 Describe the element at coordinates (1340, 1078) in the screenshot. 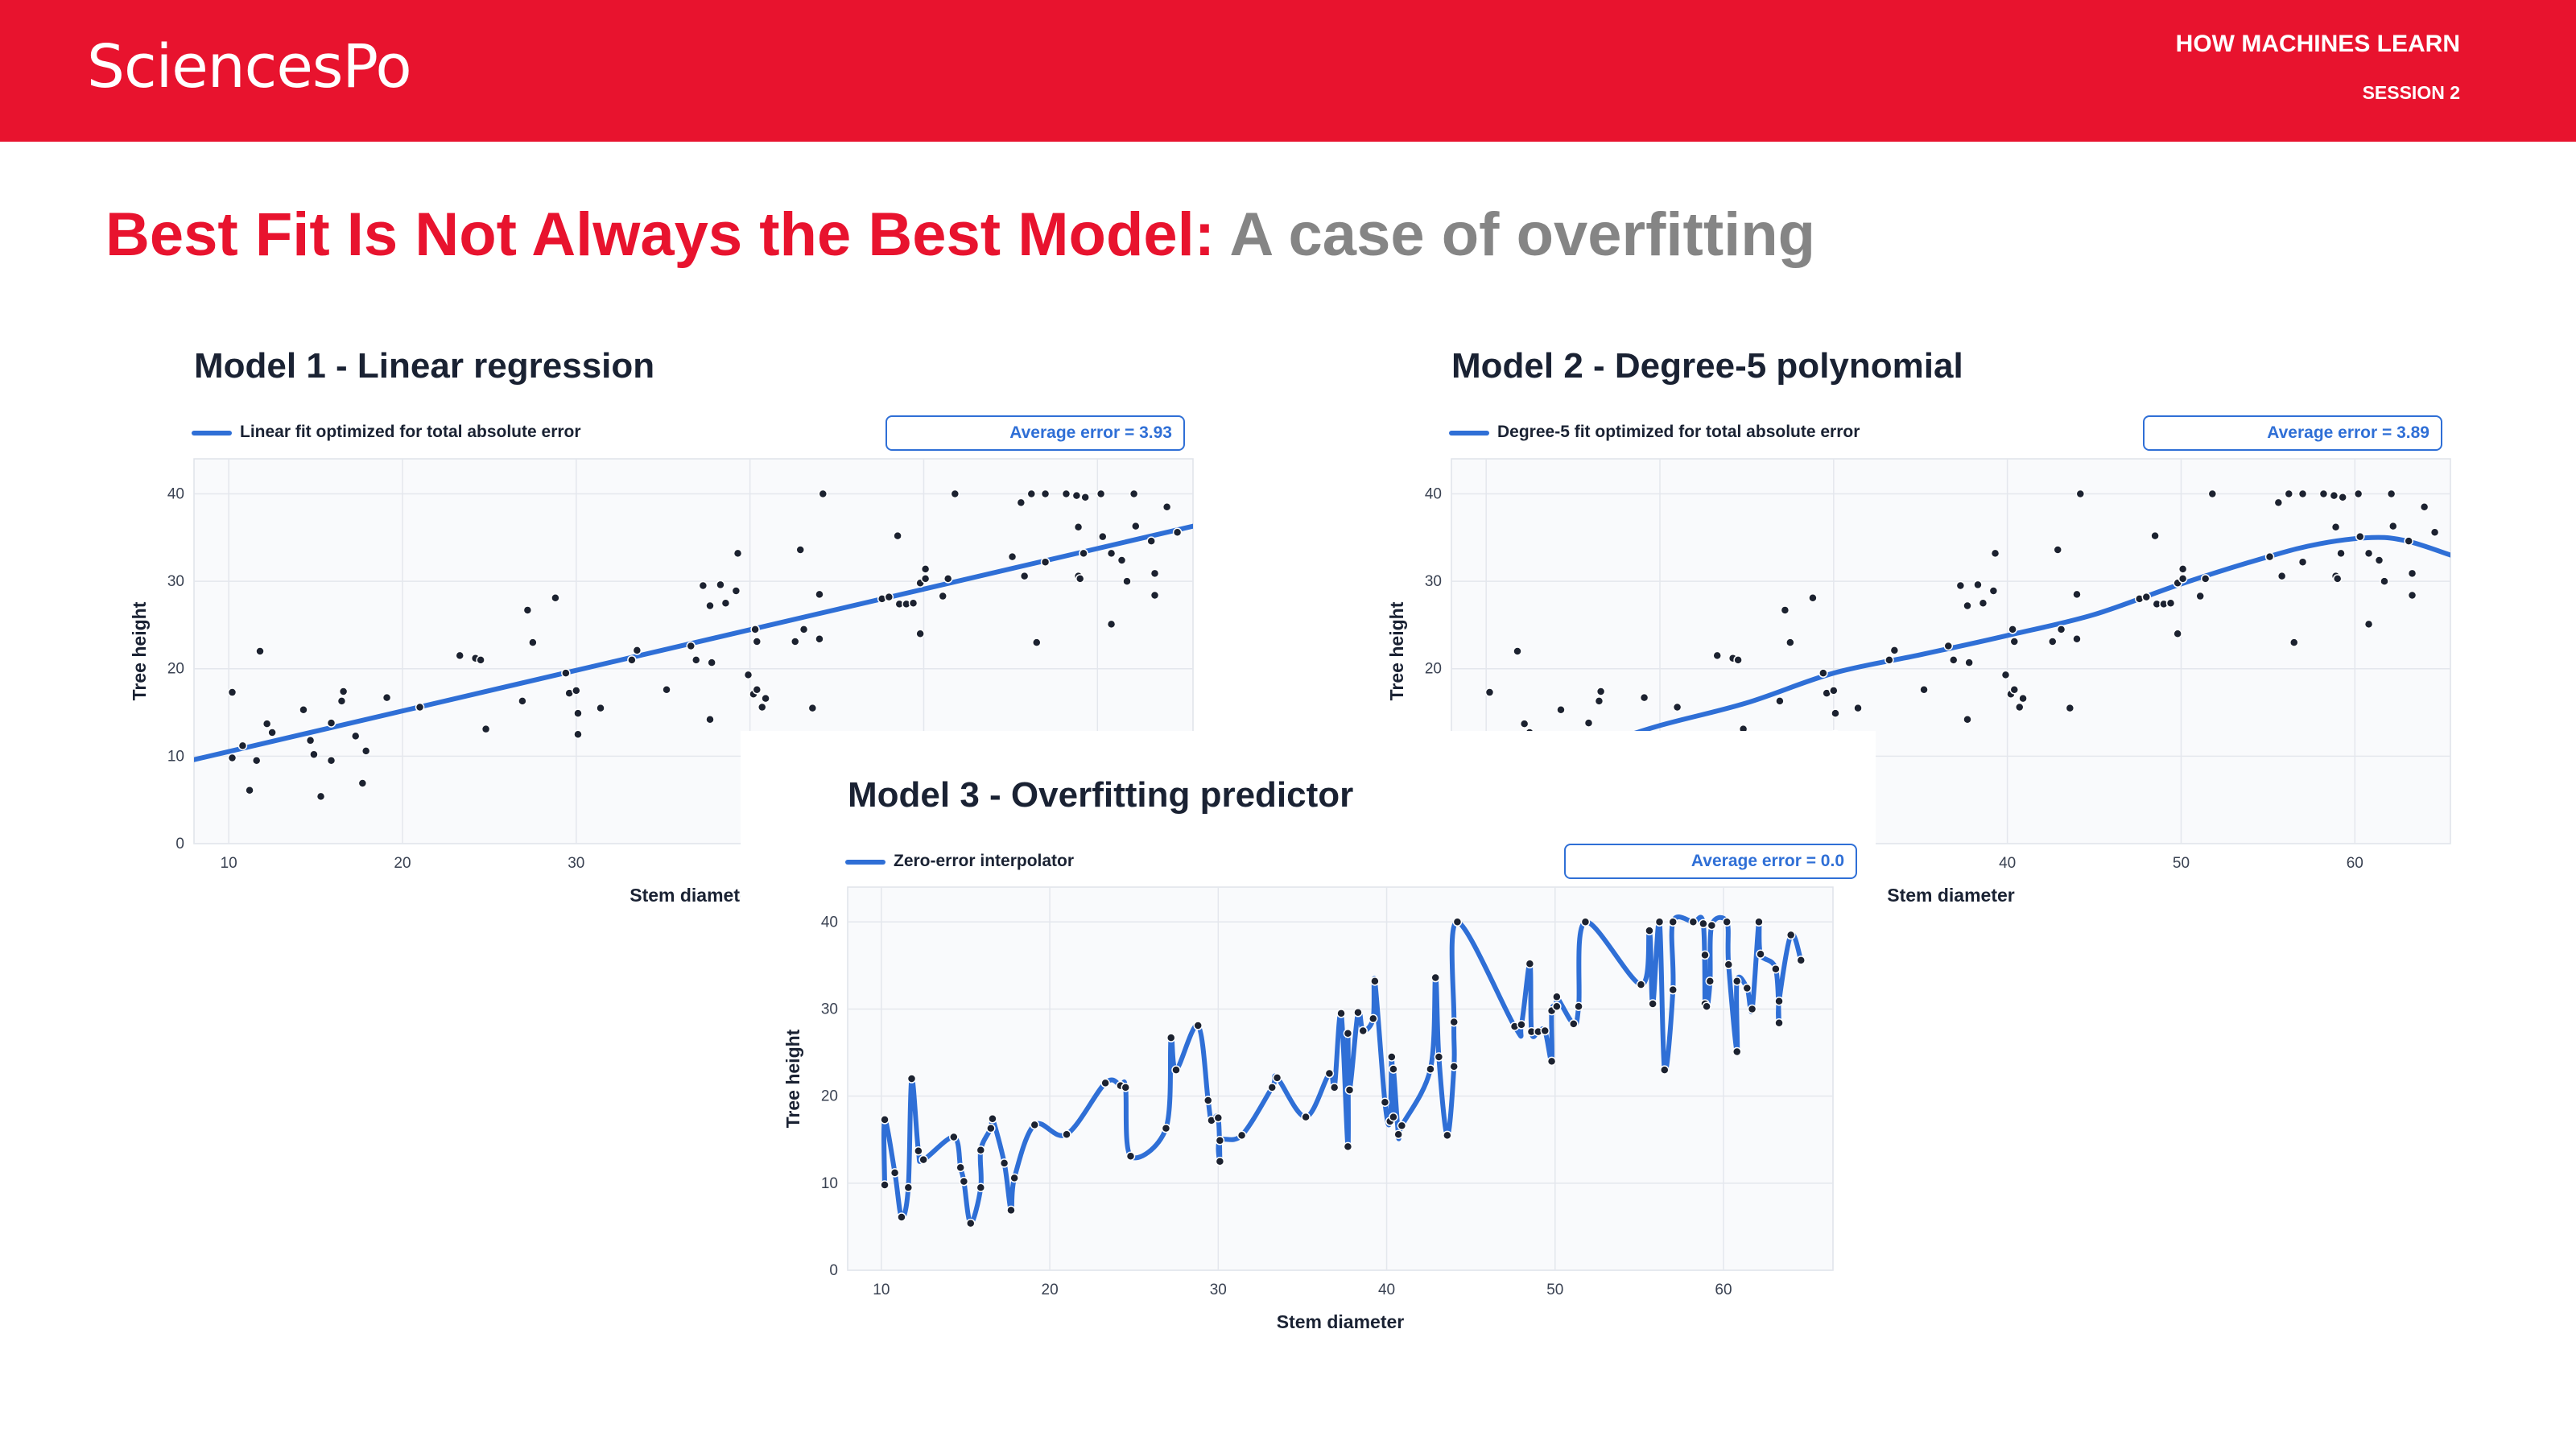

I see `plot-background` at that location.